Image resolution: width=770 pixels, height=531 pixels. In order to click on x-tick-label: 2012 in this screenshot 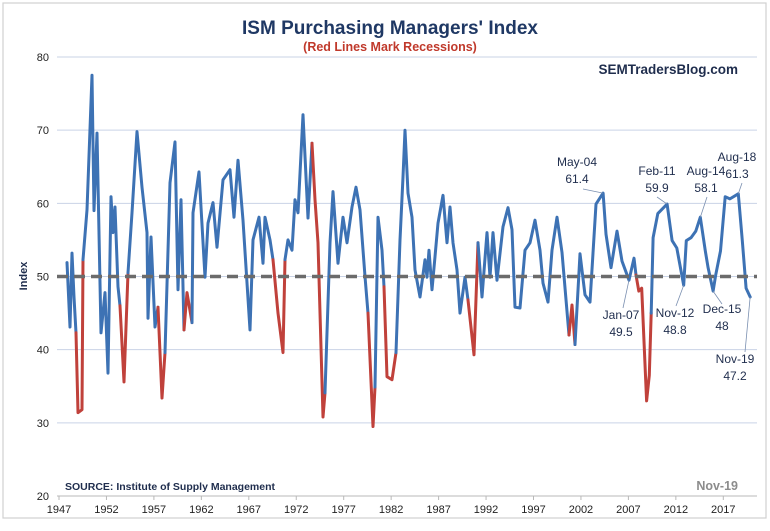, I will do `click(676, 510)`.